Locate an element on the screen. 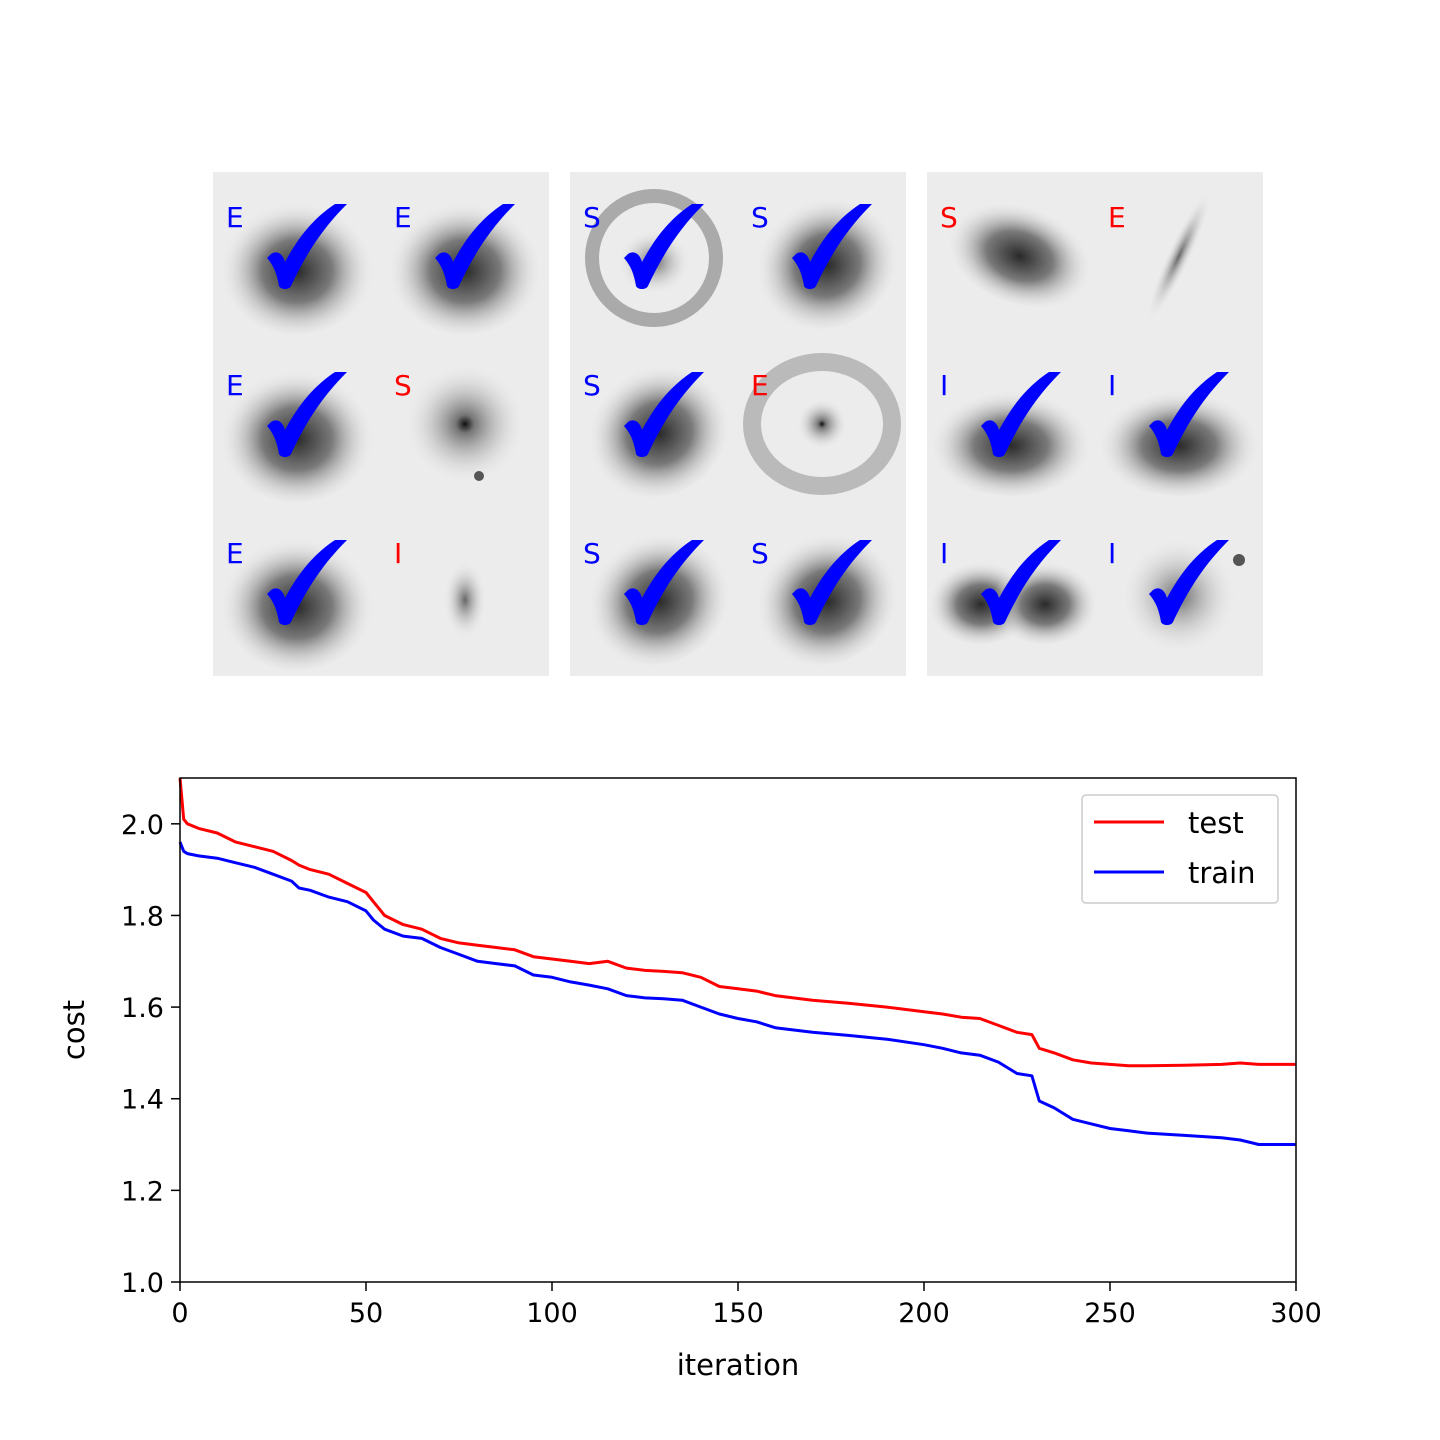 This screenshot has height=1440, width=1440. y-tick-label: 1.4 is located at coordinates (142, 1100).